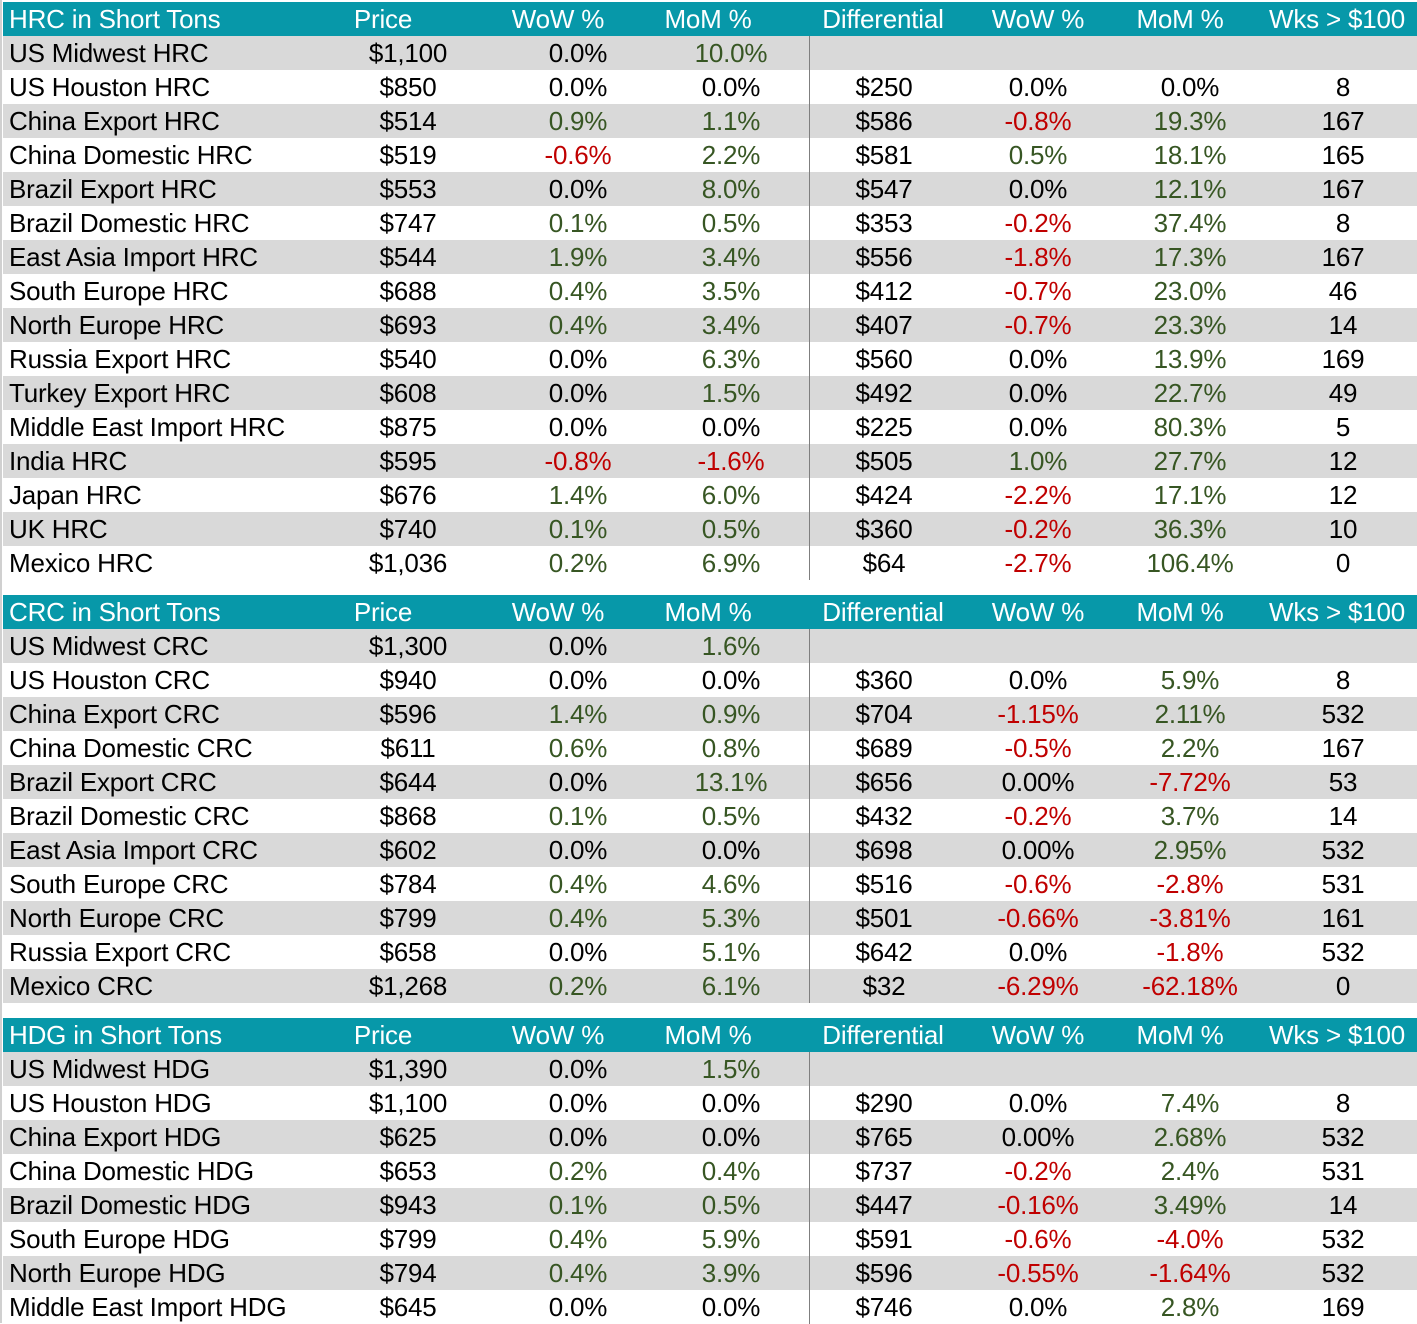  What do you see at coordinates (1038, 850) in the screenshot?
I see `cell-dwow: 0.00%` at bounding box center [1038, 850].